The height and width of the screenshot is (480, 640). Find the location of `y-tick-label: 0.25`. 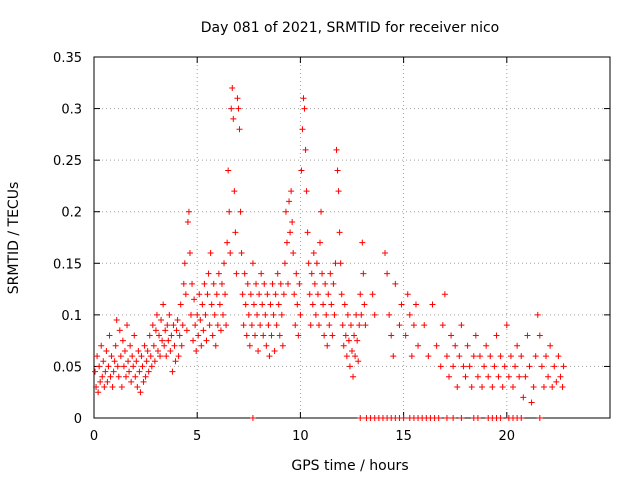

y-tick-label: 0.25 is located at coordinates (67, 161).